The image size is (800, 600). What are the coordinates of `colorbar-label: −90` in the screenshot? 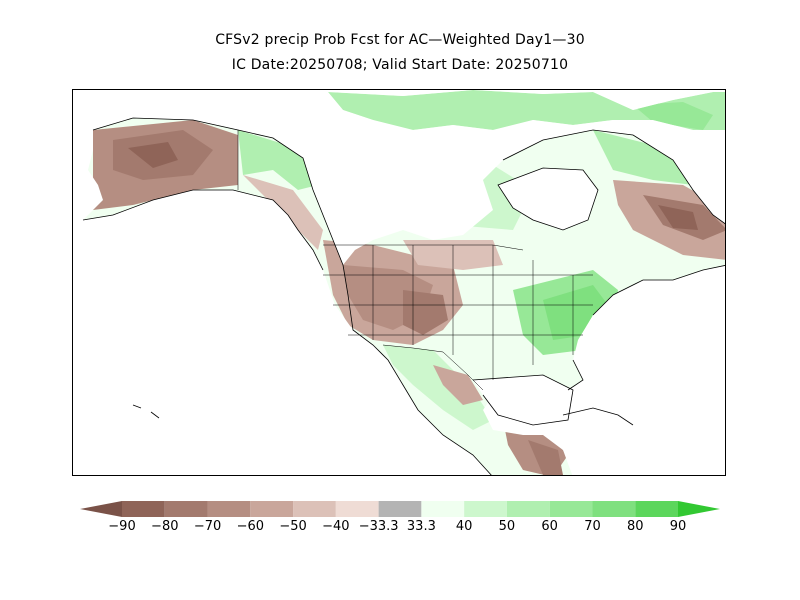 It's located at (121, 526).